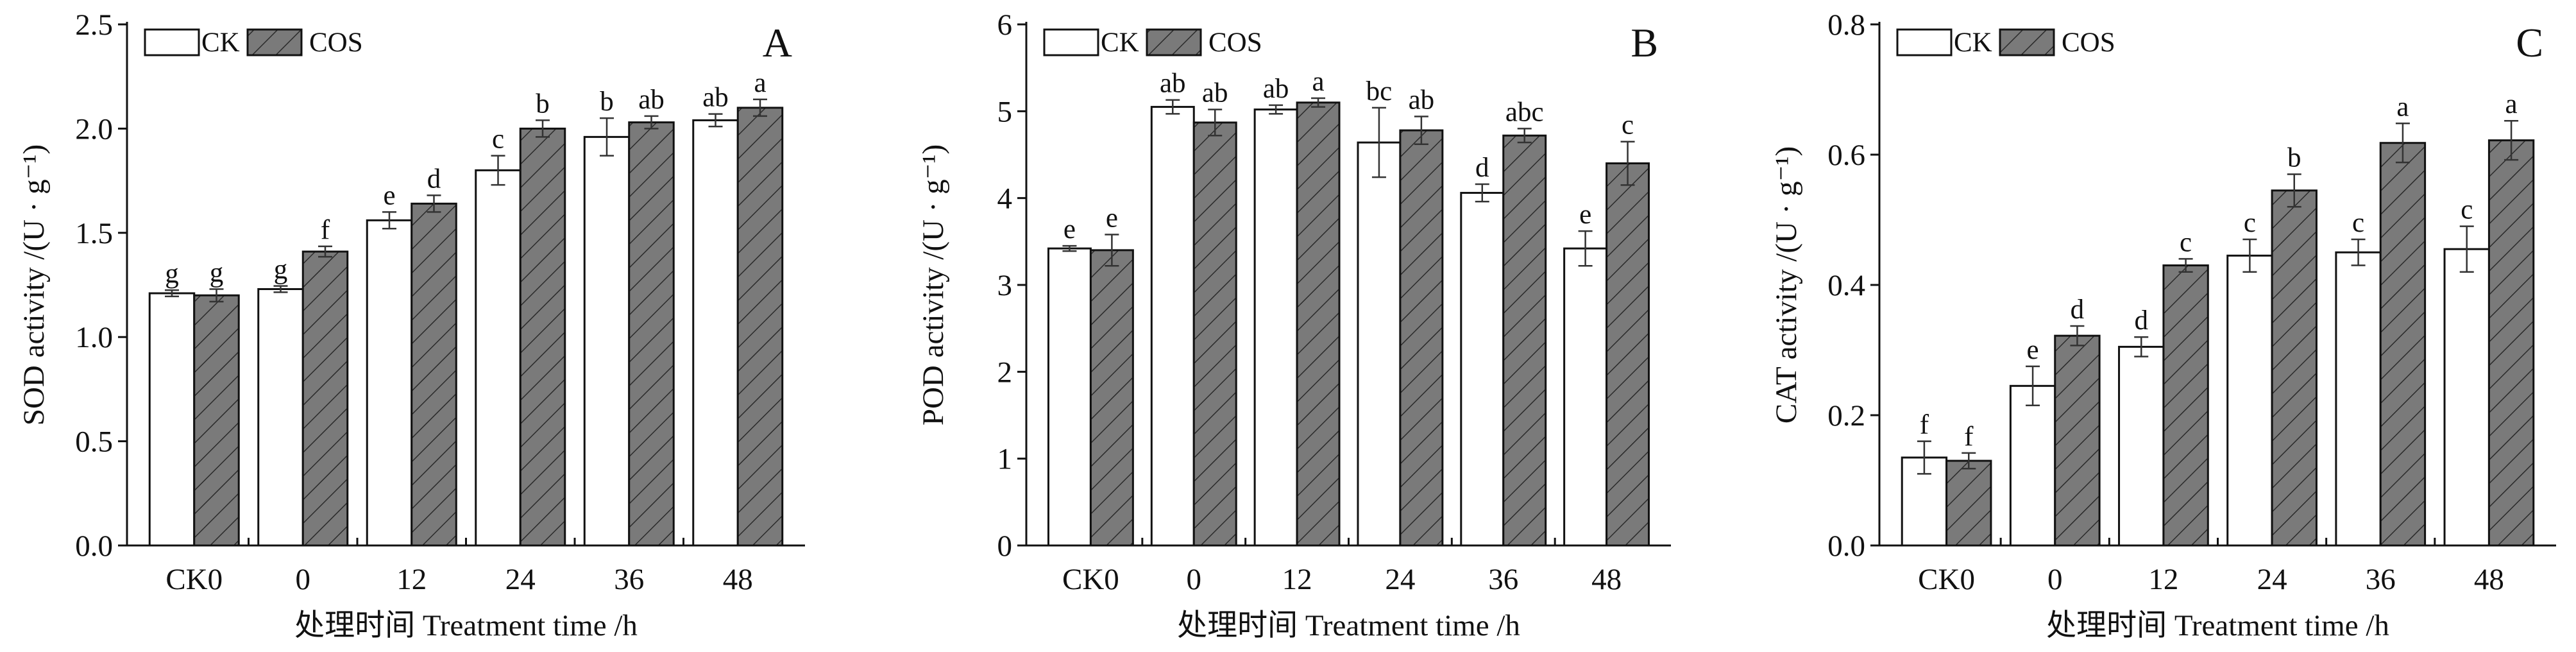 The image size is (2576, 652). What do you see at coordinates (94, 129) in the screenshot?
I see `y-tick-label: 2.0` at bounding box center [94, 129].